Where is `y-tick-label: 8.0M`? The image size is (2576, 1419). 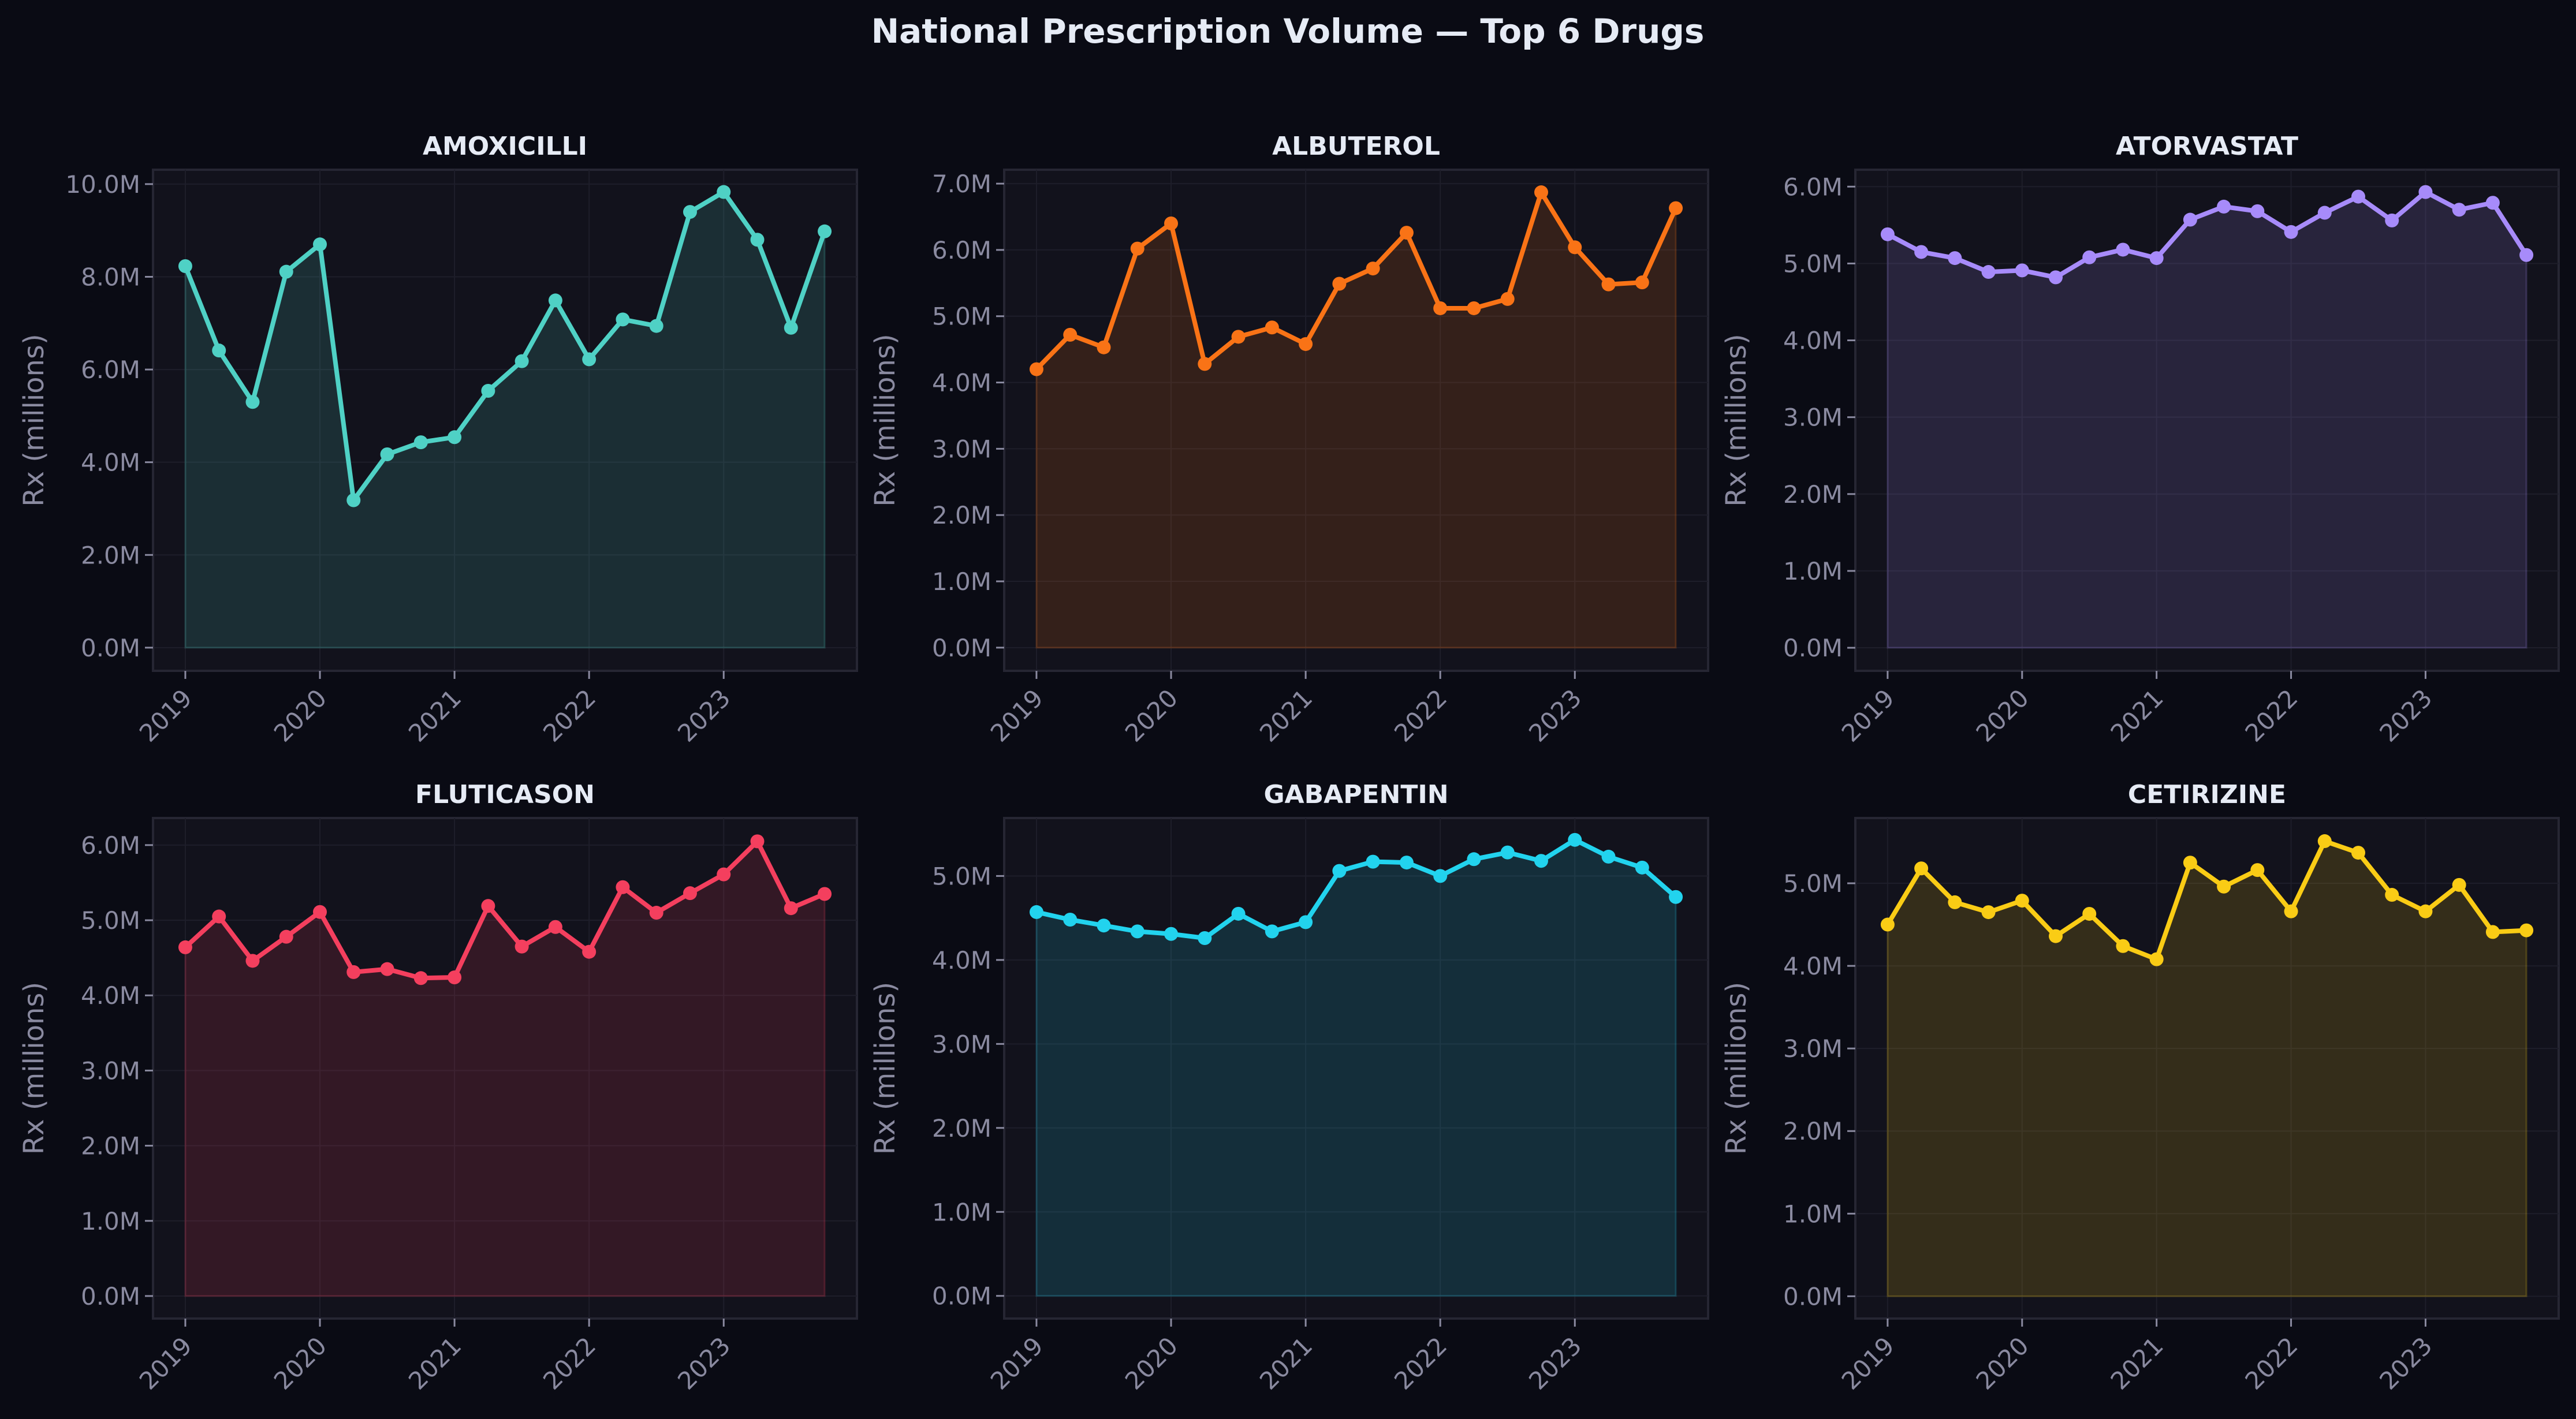 y-tick-label: 8.0M is located at coordinates (110, 277).